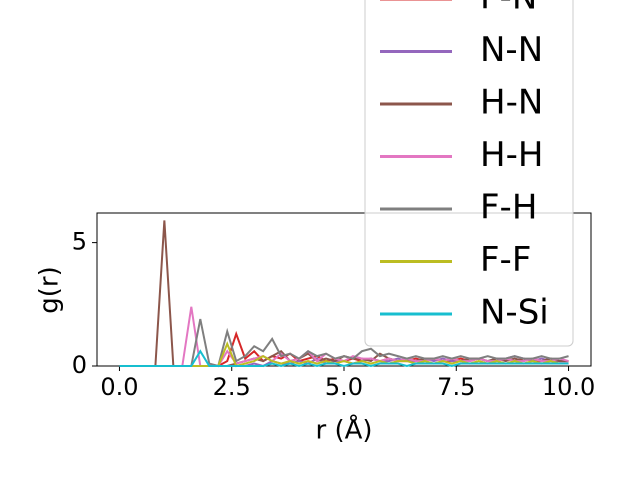 The width and height of the screenshot is (640, 480). What do you see at coordinates (344, 387) in the screenshot?
I see `x-tick-label: 5.0` at bounding box center [344, 387].